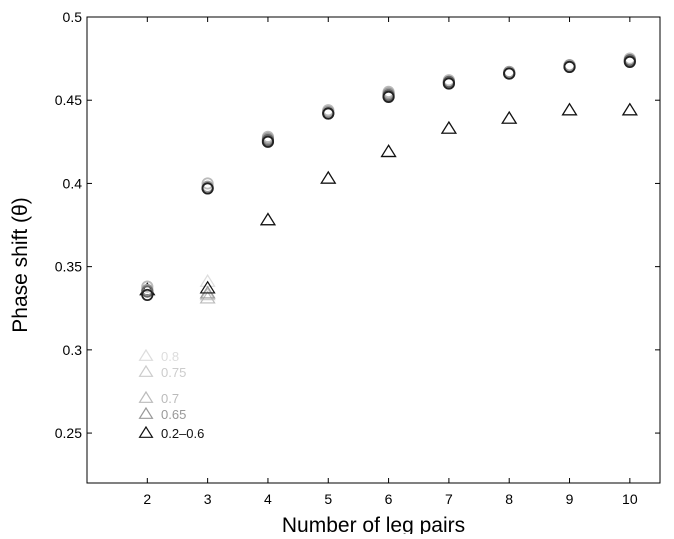 This screenshot has width=674, height=539. What do you see at coordinates (449, 499) in the screenshot?
I see `x-tick-label: 7` at bounding box center [449, 499].